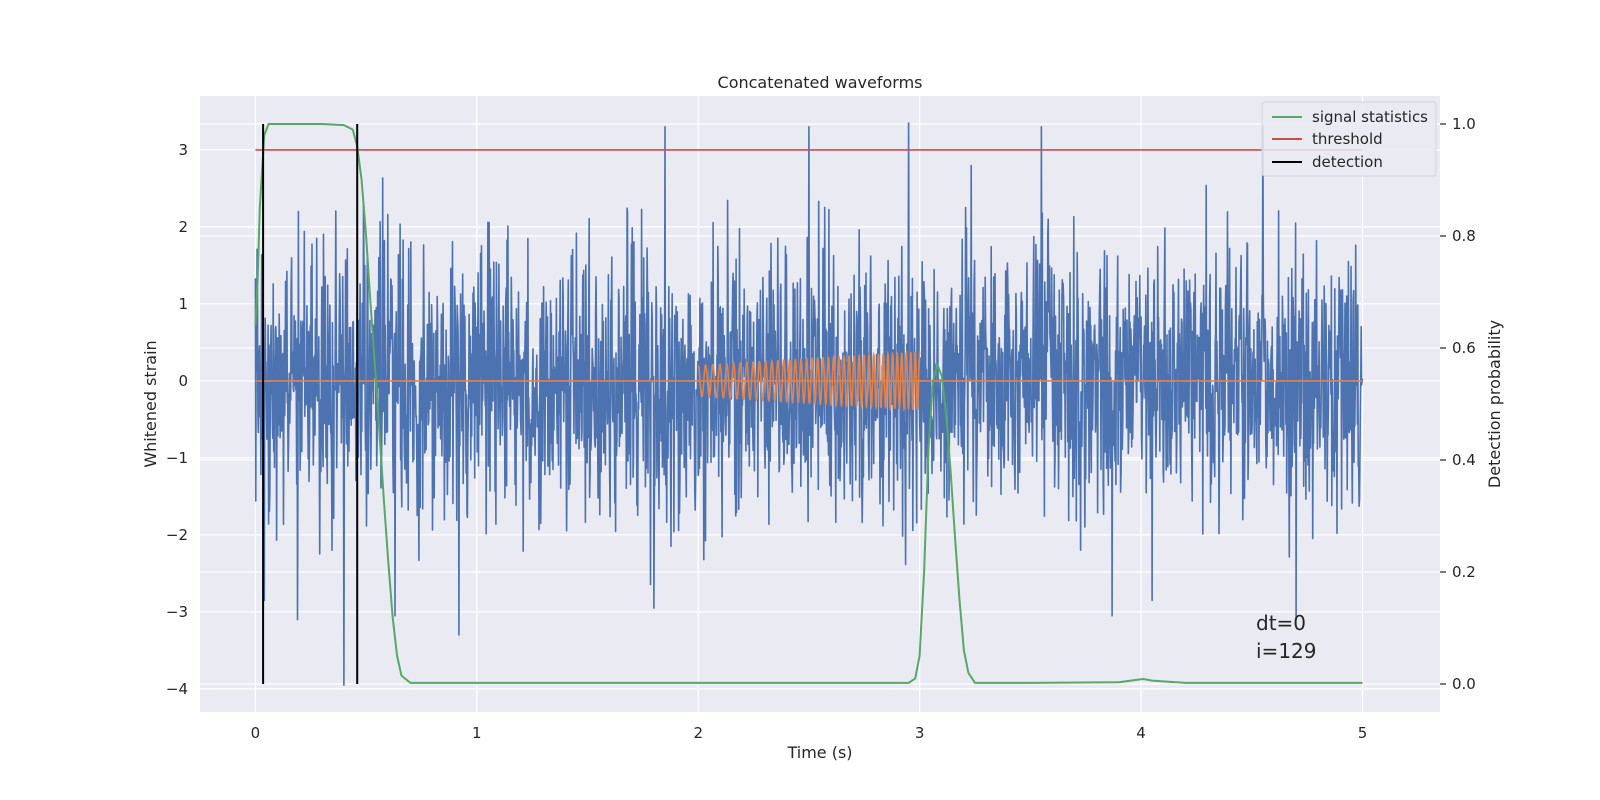  I want to click on legend: signal statistics threshold detection, so click(1349, 139).